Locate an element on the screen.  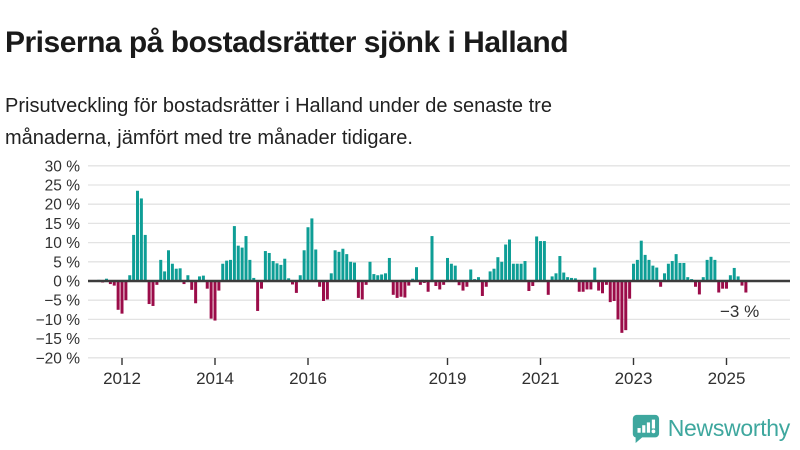
y-axis-tick-label: 5 % is located at coordinates (66, 262).